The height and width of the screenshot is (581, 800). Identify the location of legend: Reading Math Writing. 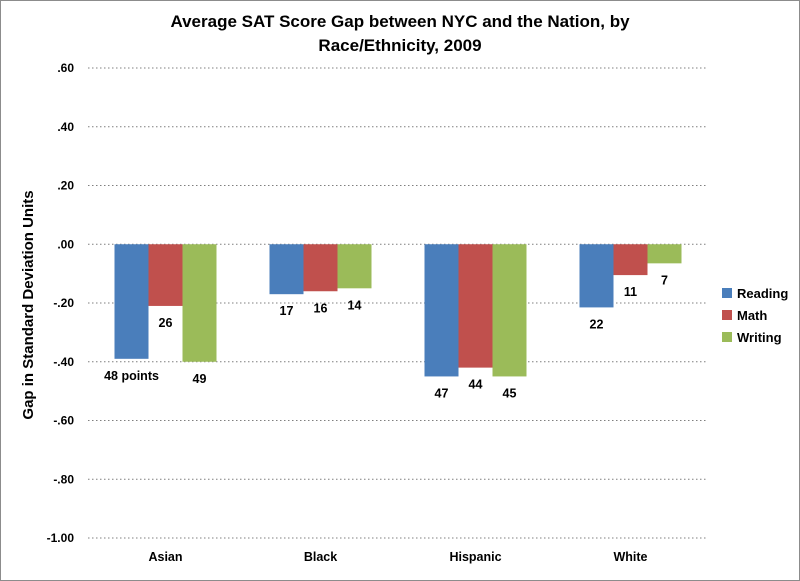
(755, 315).